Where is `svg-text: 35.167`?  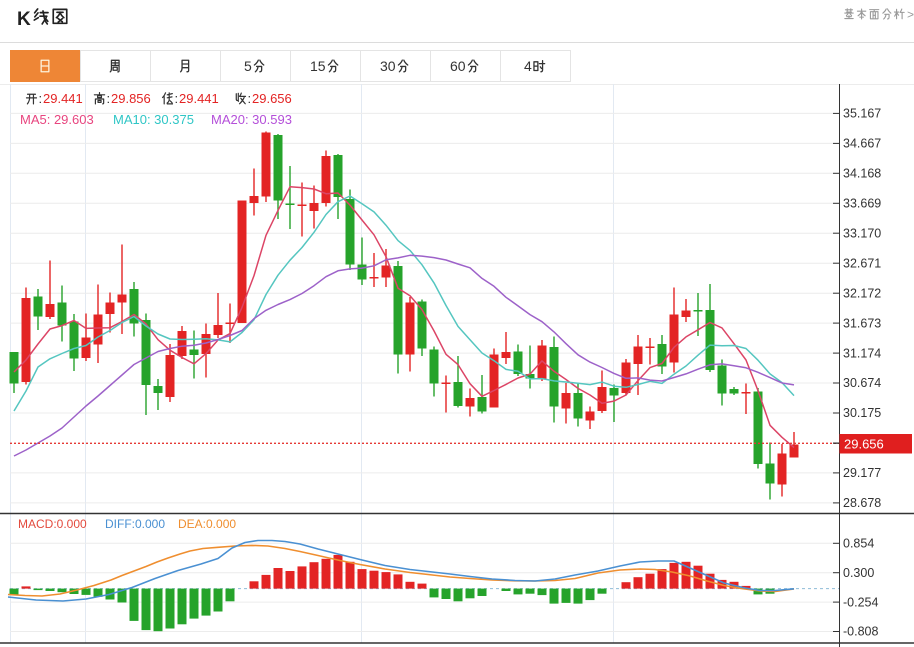
svg-text: 35.167 is located at coordinates (862, 114).